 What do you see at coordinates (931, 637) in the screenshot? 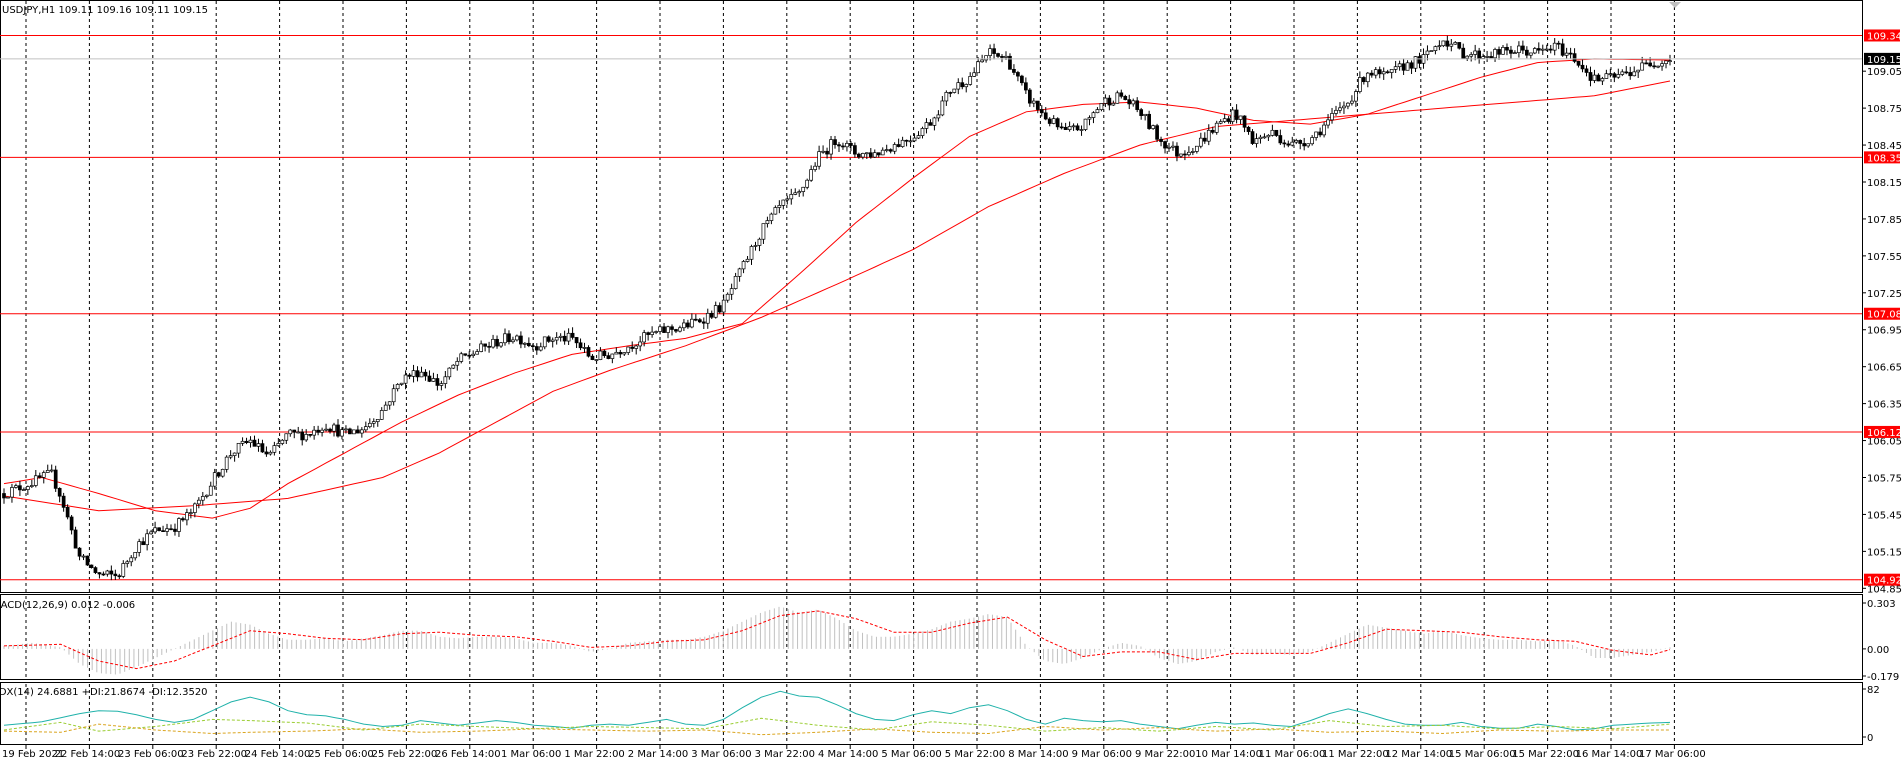
I see `macd-pane` at bounding box center [931, 637].